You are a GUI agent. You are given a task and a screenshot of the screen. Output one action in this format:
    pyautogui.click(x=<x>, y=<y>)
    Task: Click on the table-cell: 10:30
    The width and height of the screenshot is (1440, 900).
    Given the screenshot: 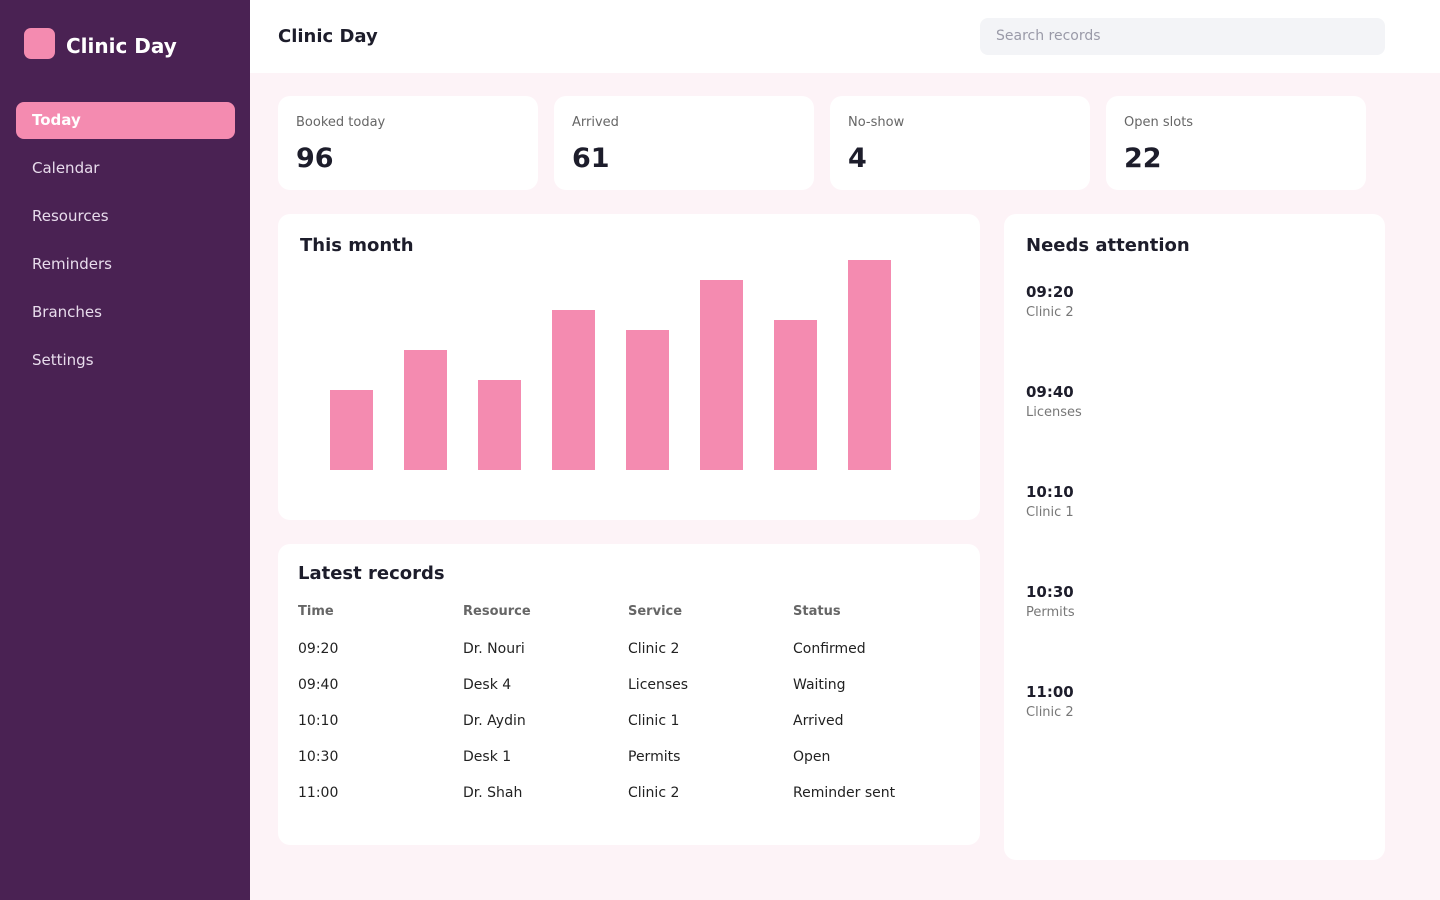 What is the action you would take?
    pyautogui.click(x=318, y=757)
    